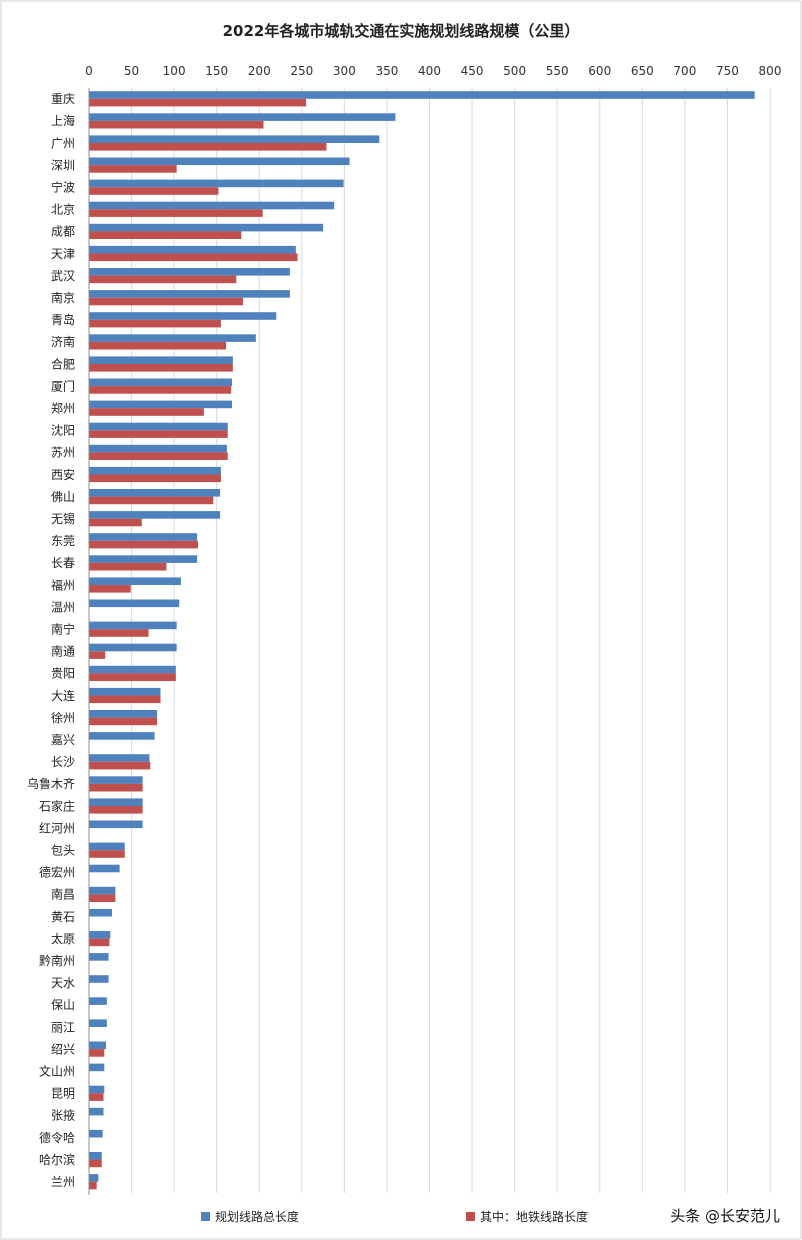  Describe the element at coordinates (63, 717) in the screenshot. I see `category-label: 徐州` at that location.